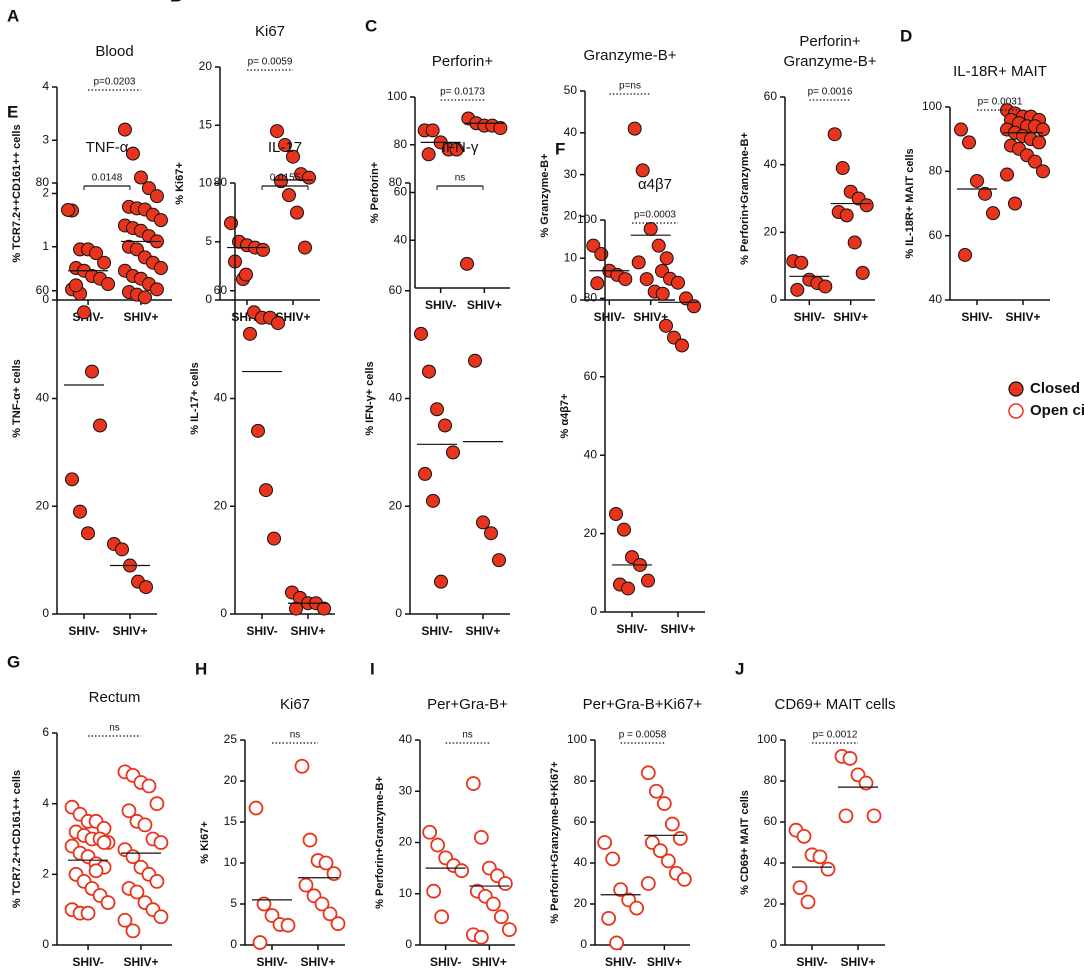 This screenshot has width=1084, height=970. Describe the element at coordinates (17, 398) in the screenshot. I see `y-axis-label: % TNF-α+ cells` at that location.